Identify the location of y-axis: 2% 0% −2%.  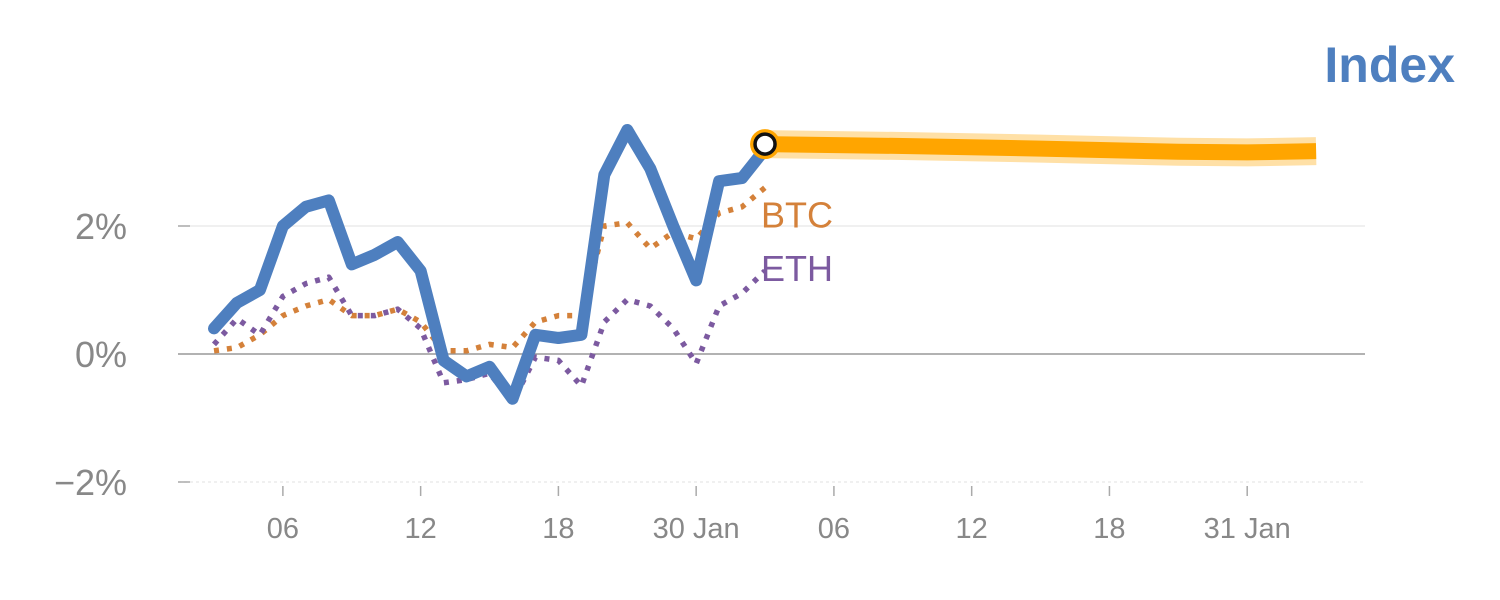
(122, 354).